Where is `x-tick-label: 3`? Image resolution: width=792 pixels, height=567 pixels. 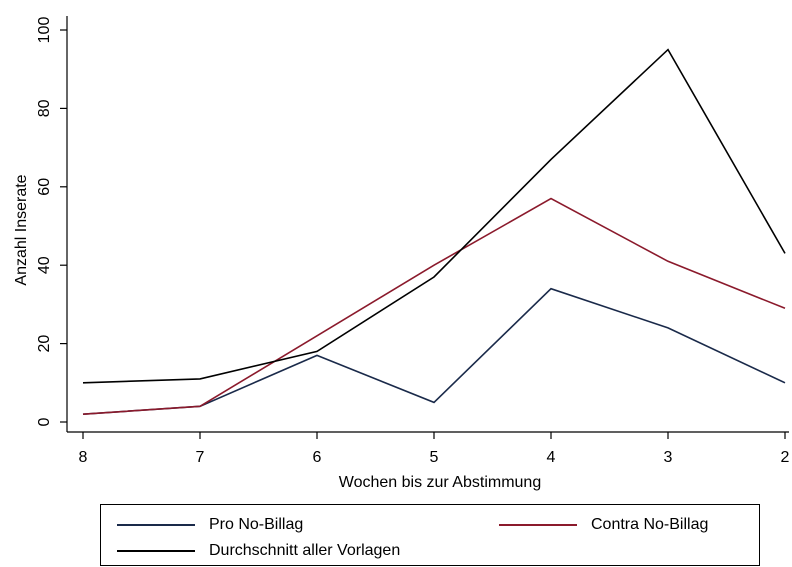 x-tick-label: 3 is located at coordinates (668, 457).